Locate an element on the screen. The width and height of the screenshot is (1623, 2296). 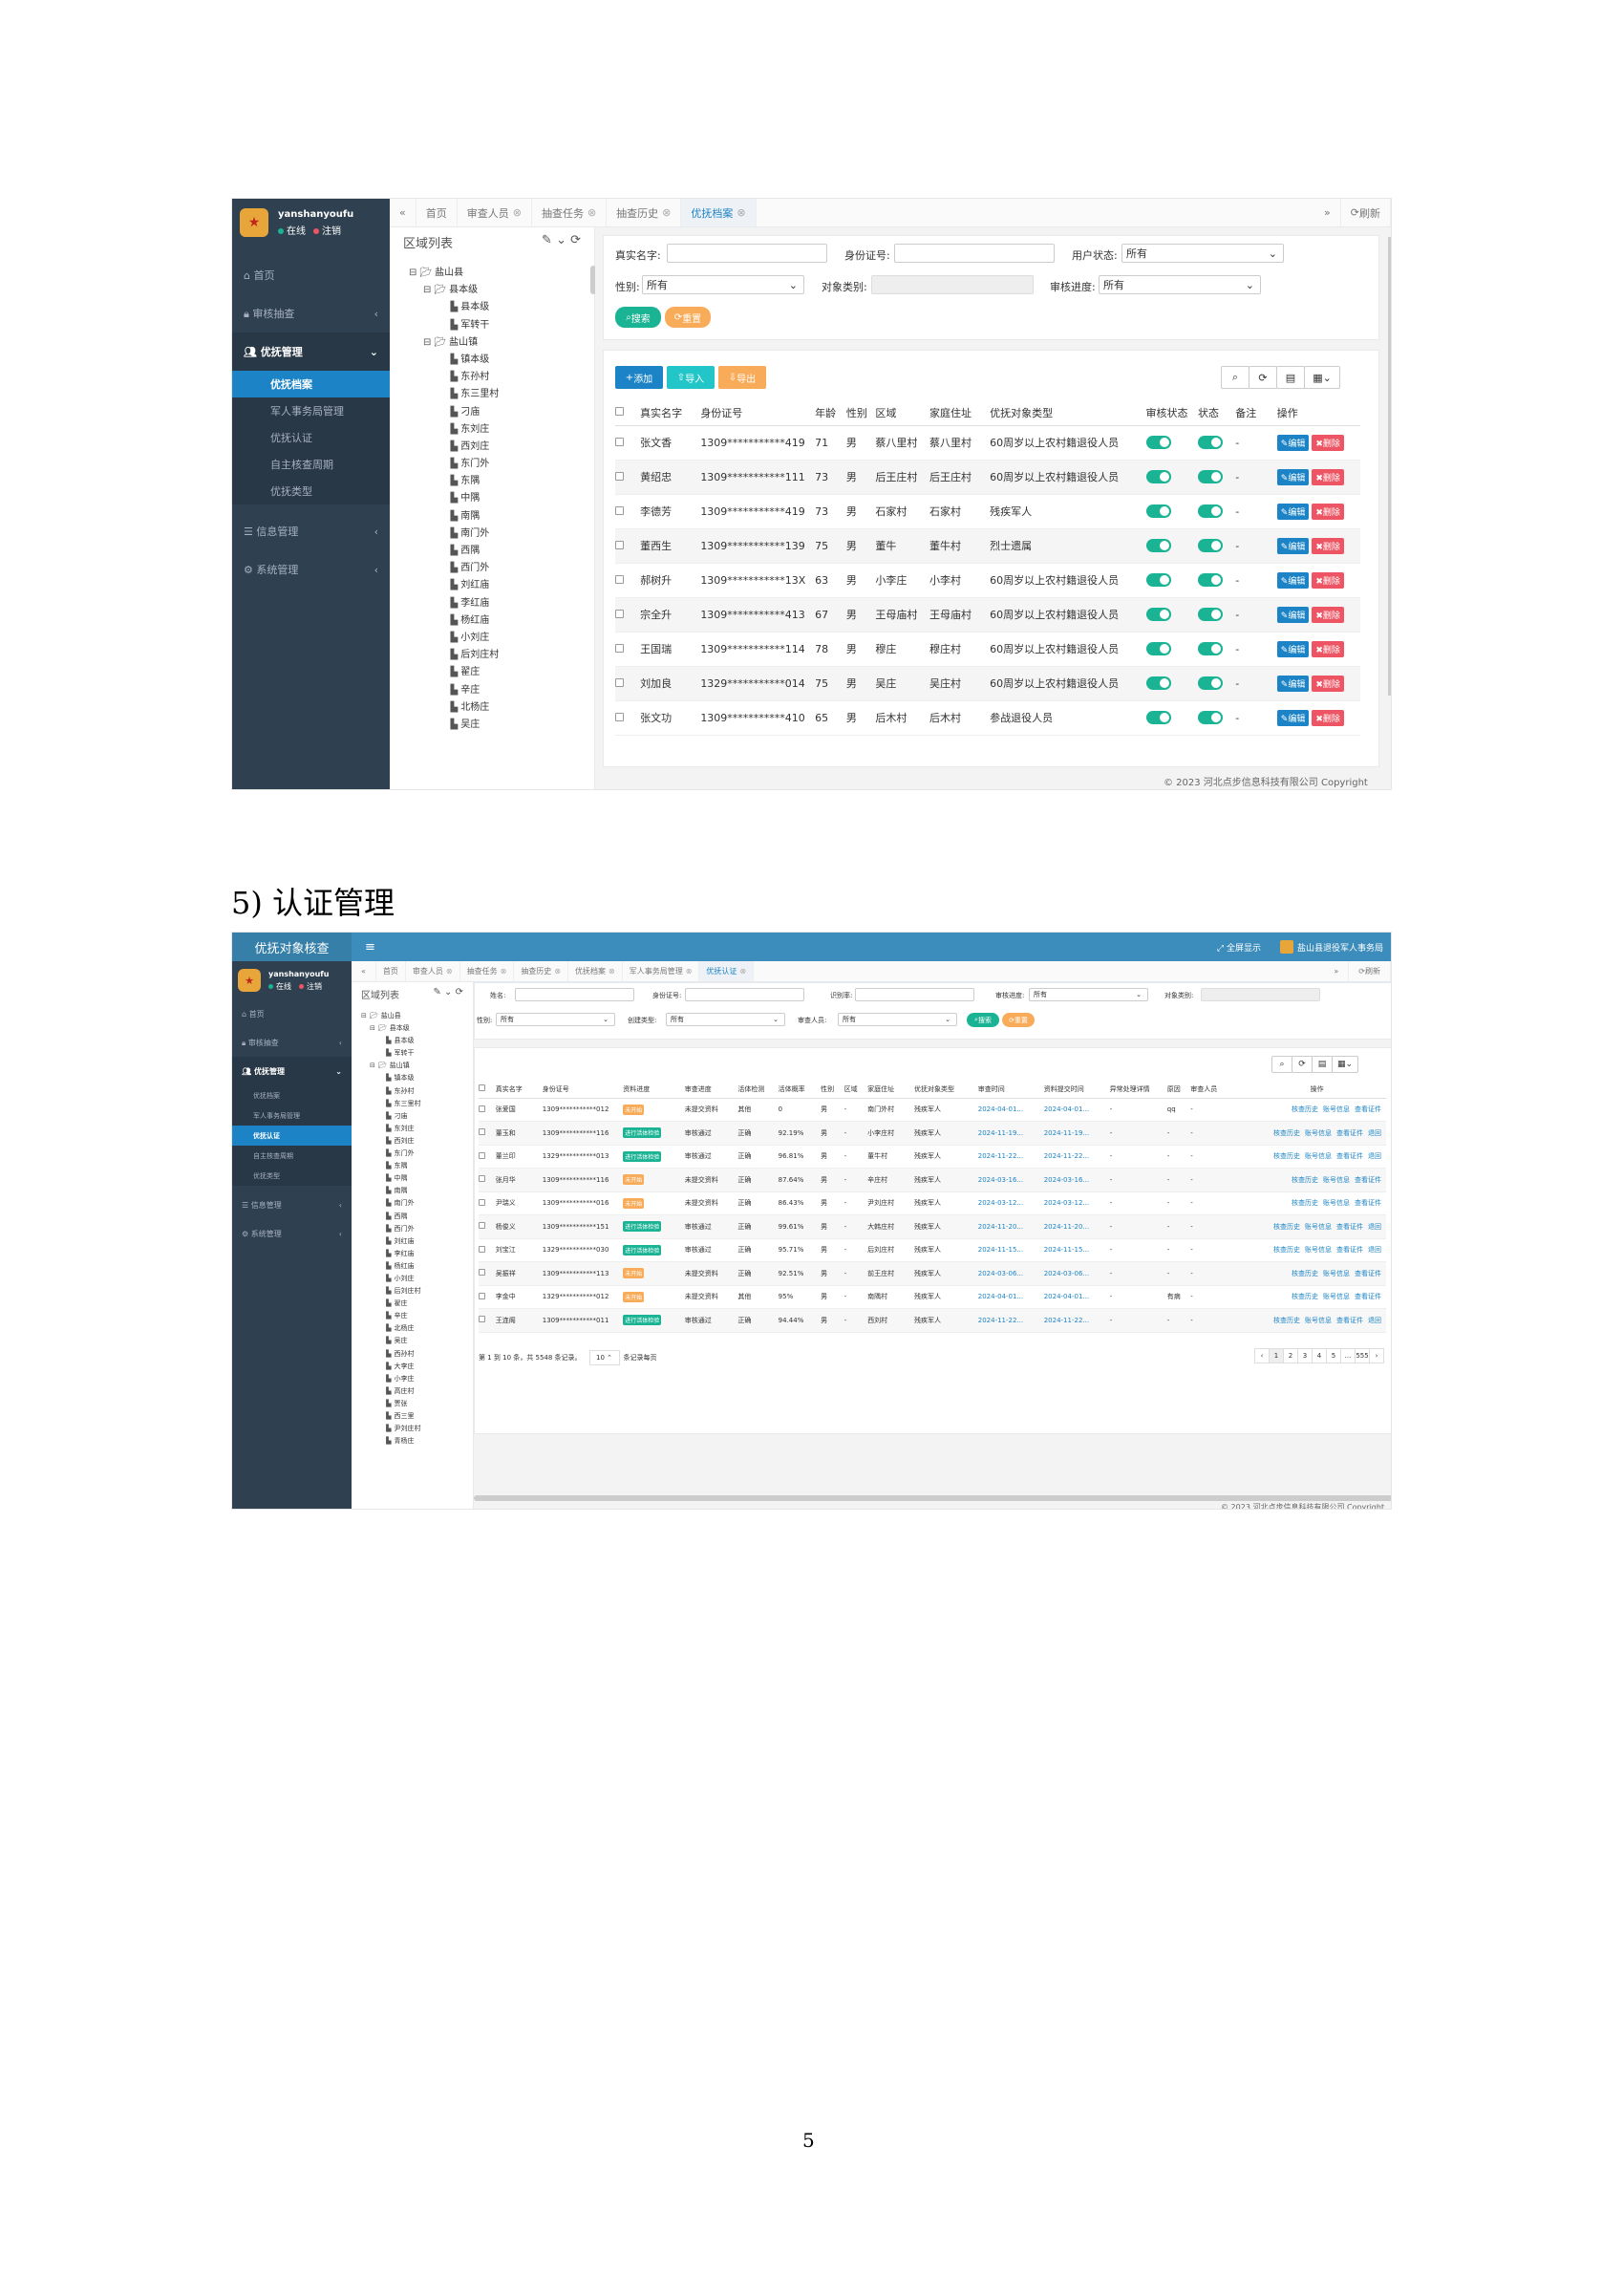
tree-node: ▙ 高庄村 is located at coordinates (400, 1390).